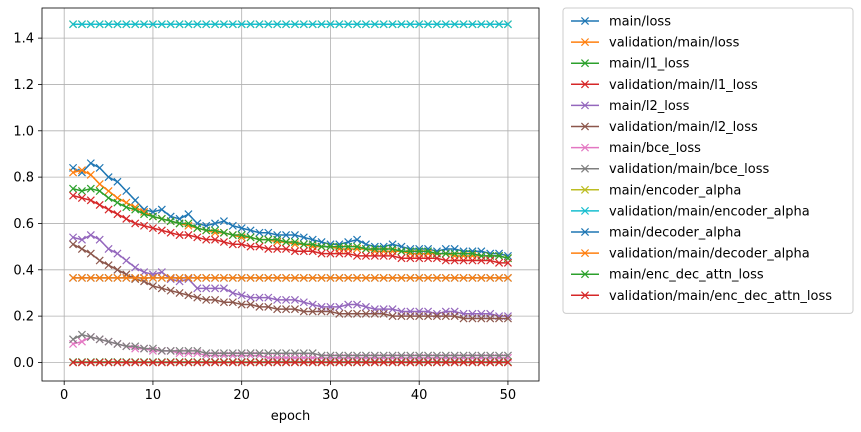 The height and width of the screenshot is (432, 861). Describe the element at coordinates (655, 148) in the screenshot. I see `legend-label: main/bce_loss` at that location.